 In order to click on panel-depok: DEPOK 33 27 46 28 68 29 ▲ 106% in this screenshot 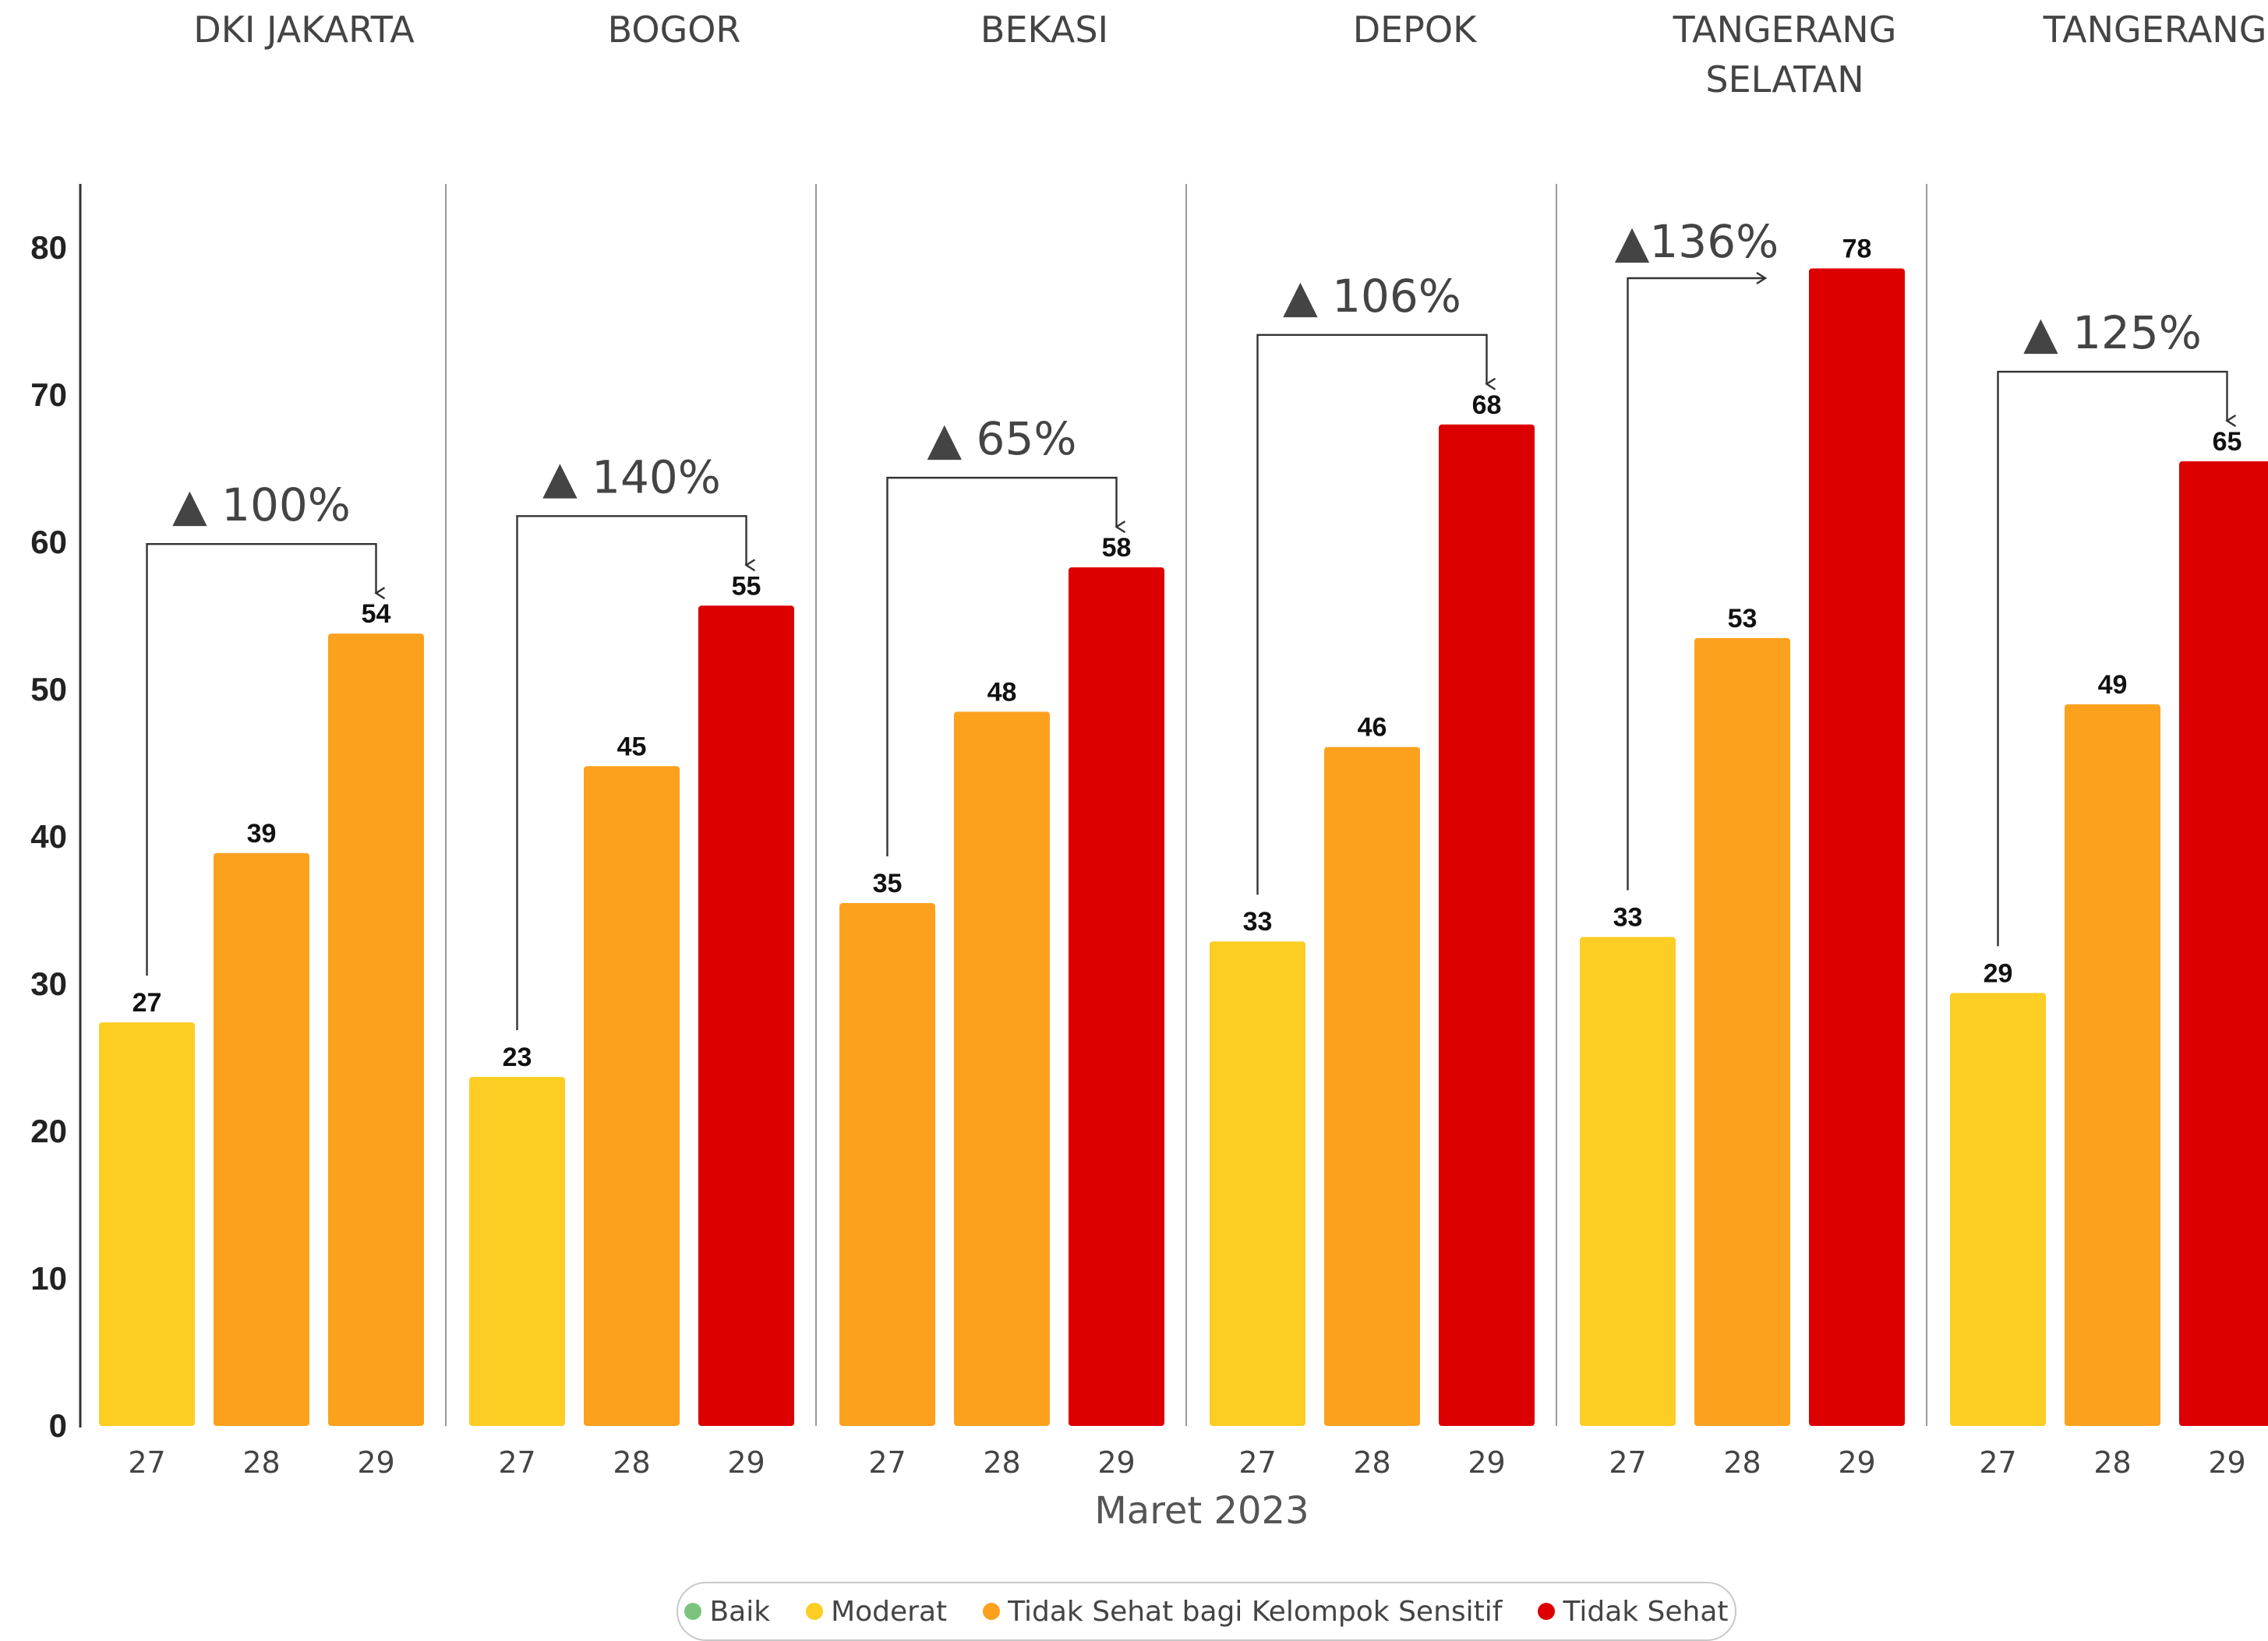, I will do `click(1360, 744)`.